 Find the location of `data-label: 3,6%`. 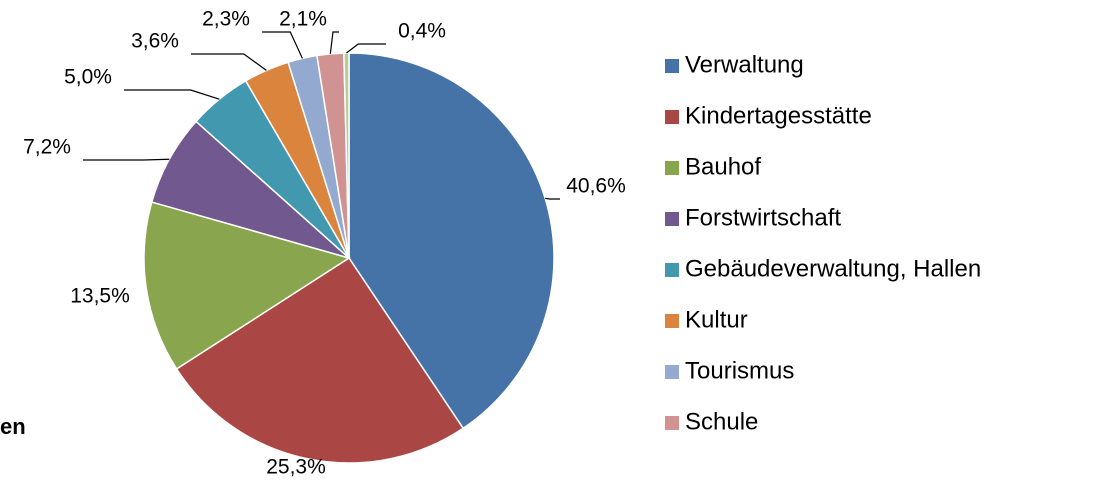

data-label: 3,6% is located at coordinates (155, 41).